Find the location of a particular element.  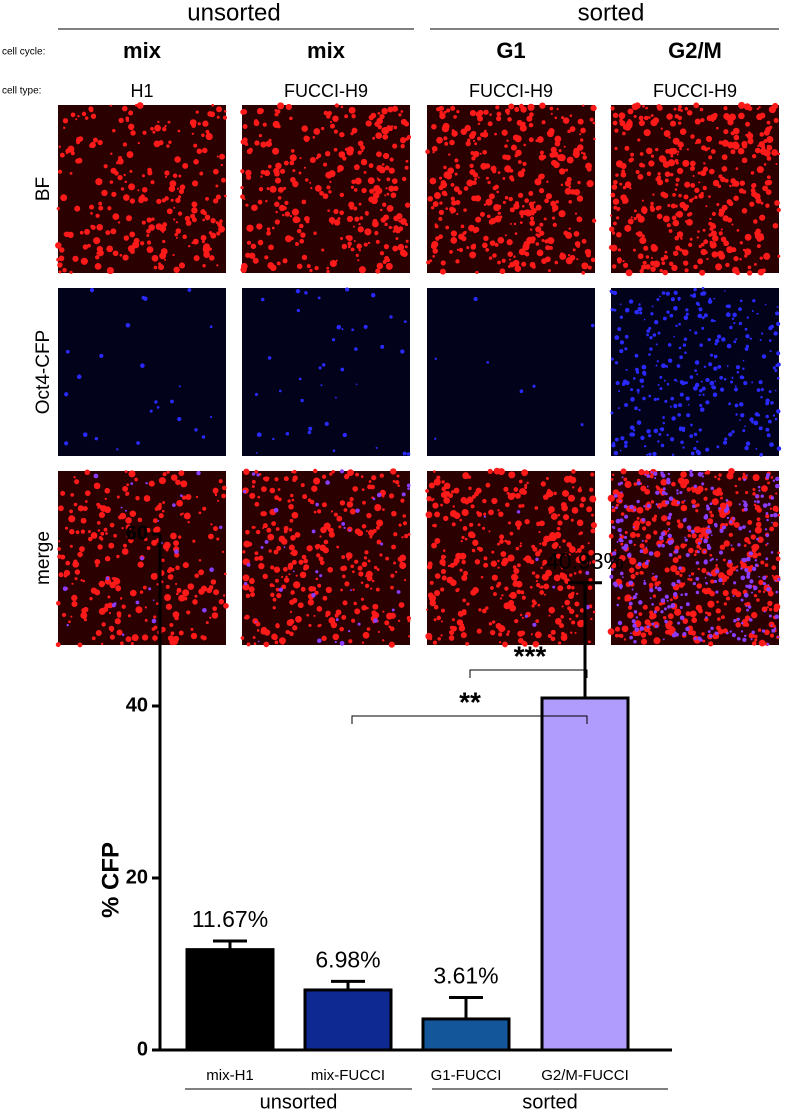

bar is located at coordinates (348, 1020).